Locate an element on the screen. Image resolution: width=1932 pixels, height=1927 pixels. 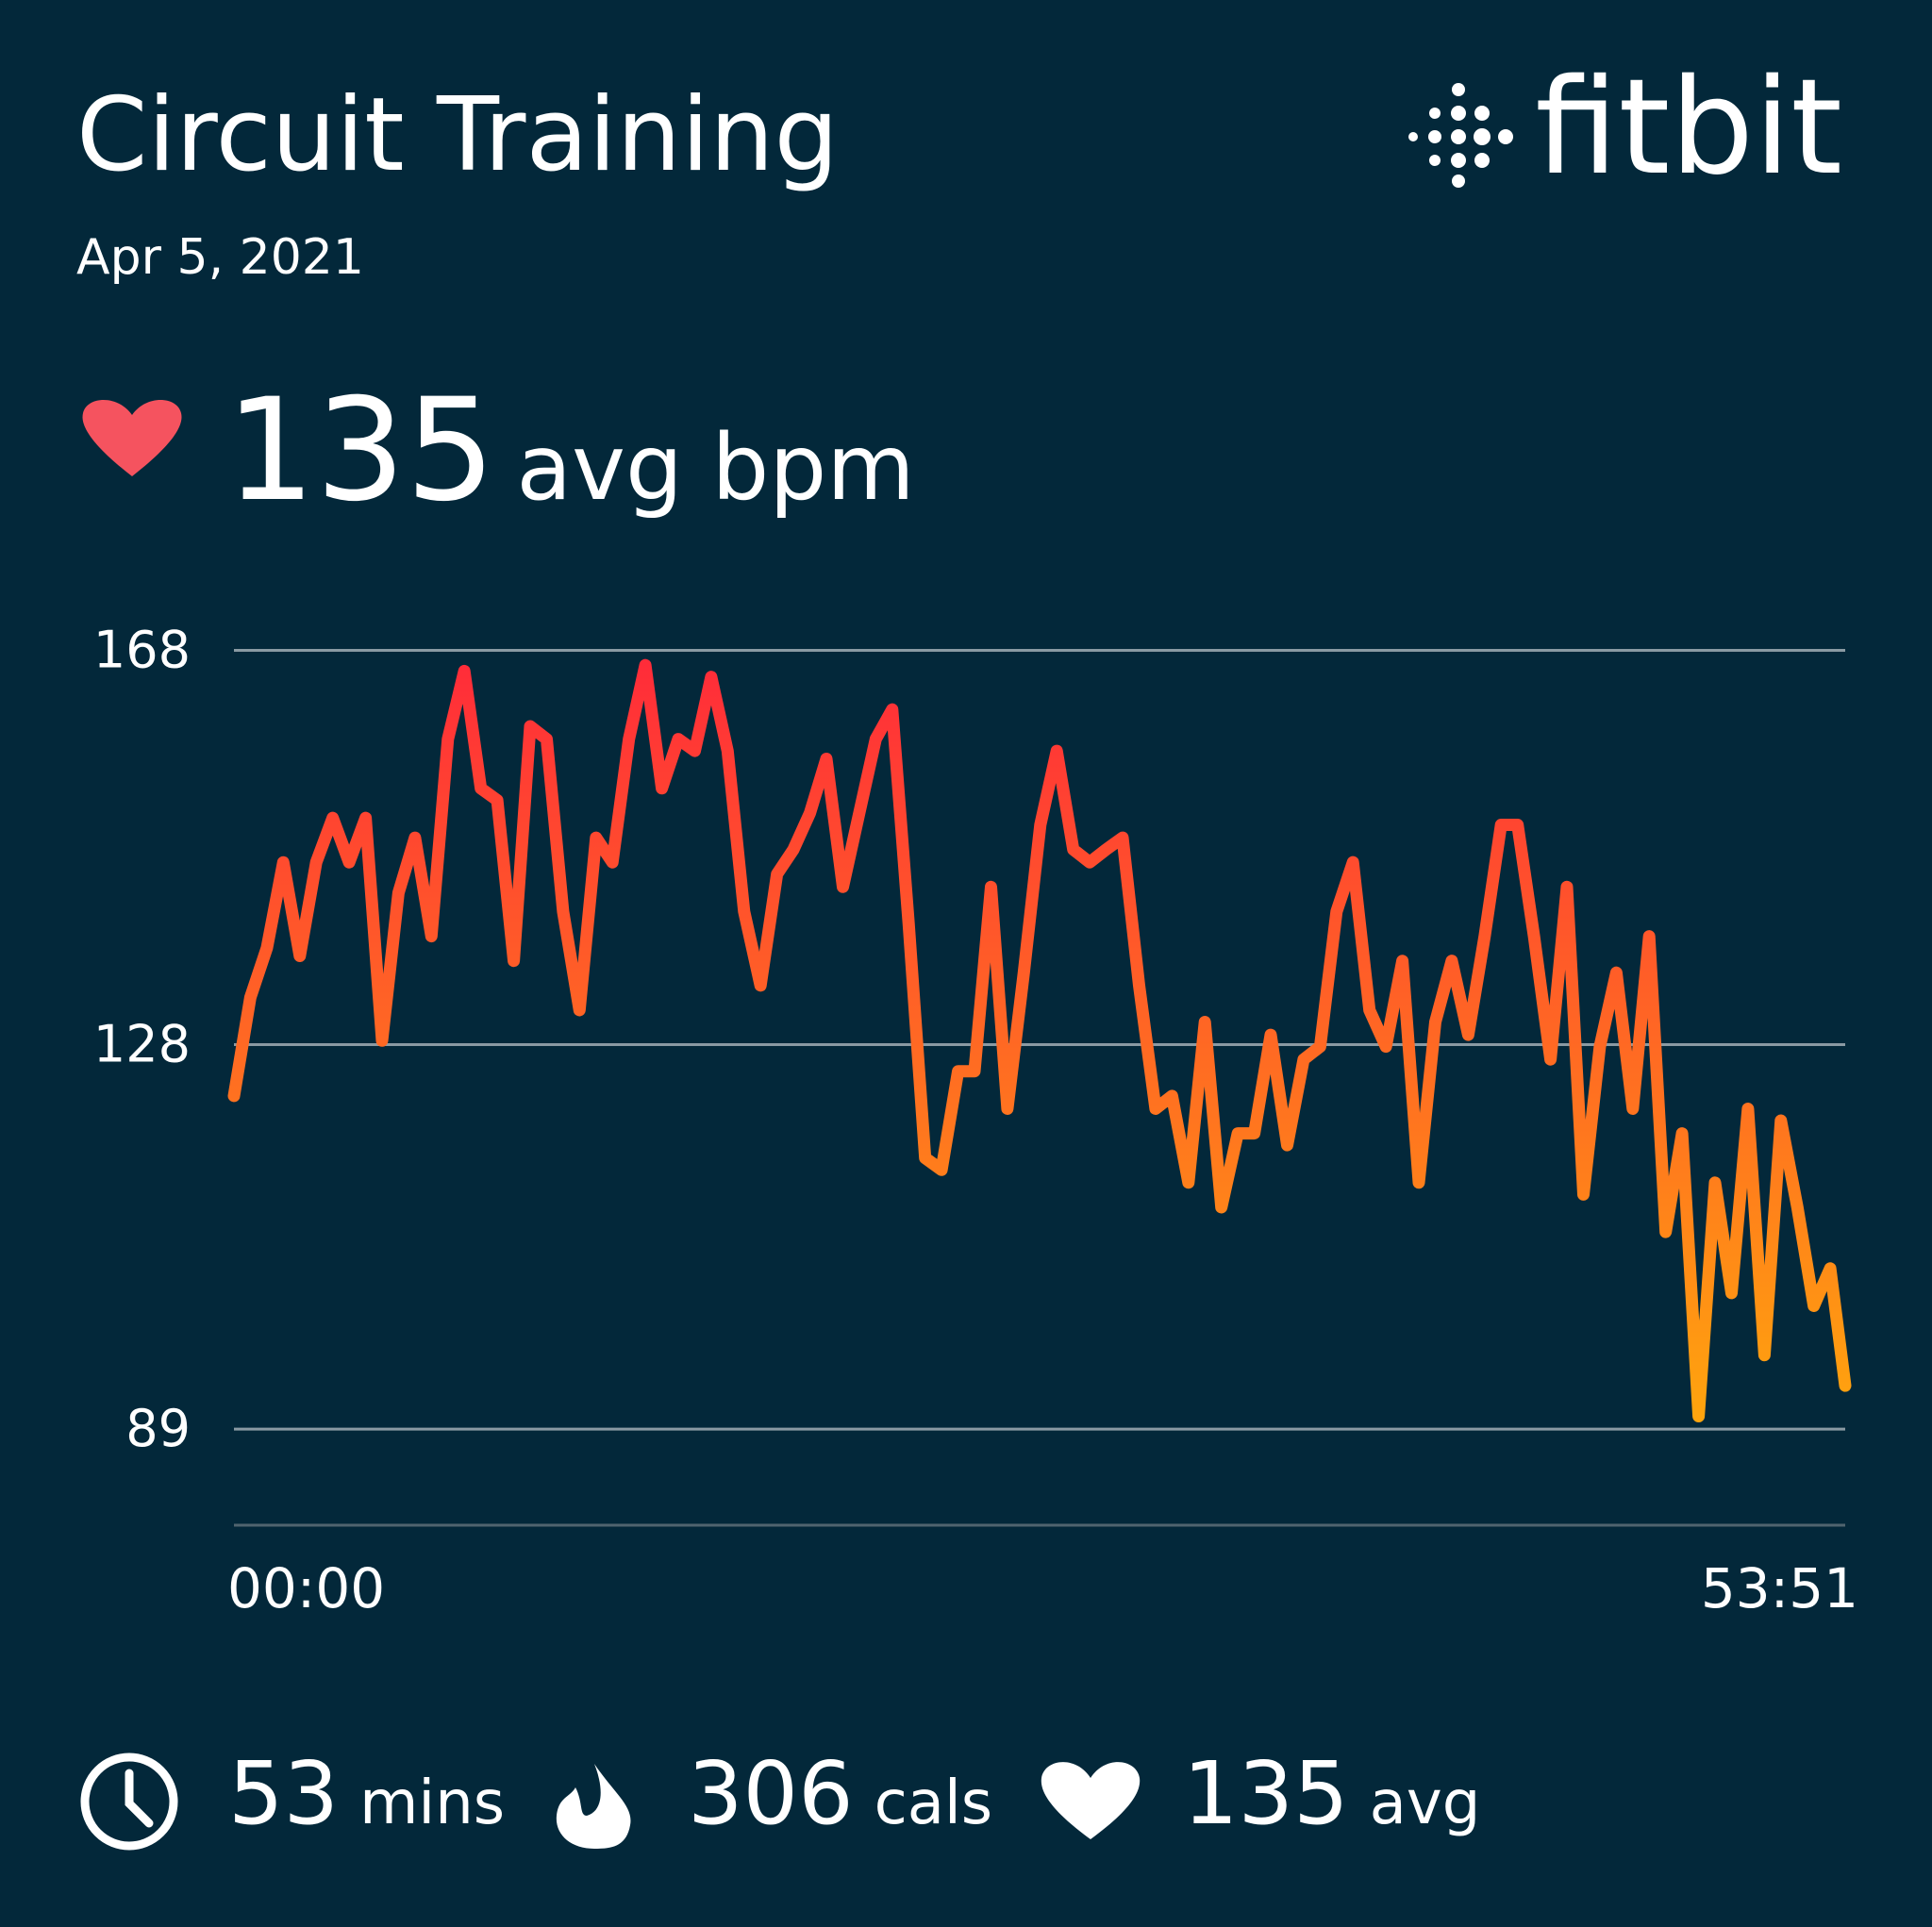
date: Apr 5, 2021 is located at coordinates (220, 257).